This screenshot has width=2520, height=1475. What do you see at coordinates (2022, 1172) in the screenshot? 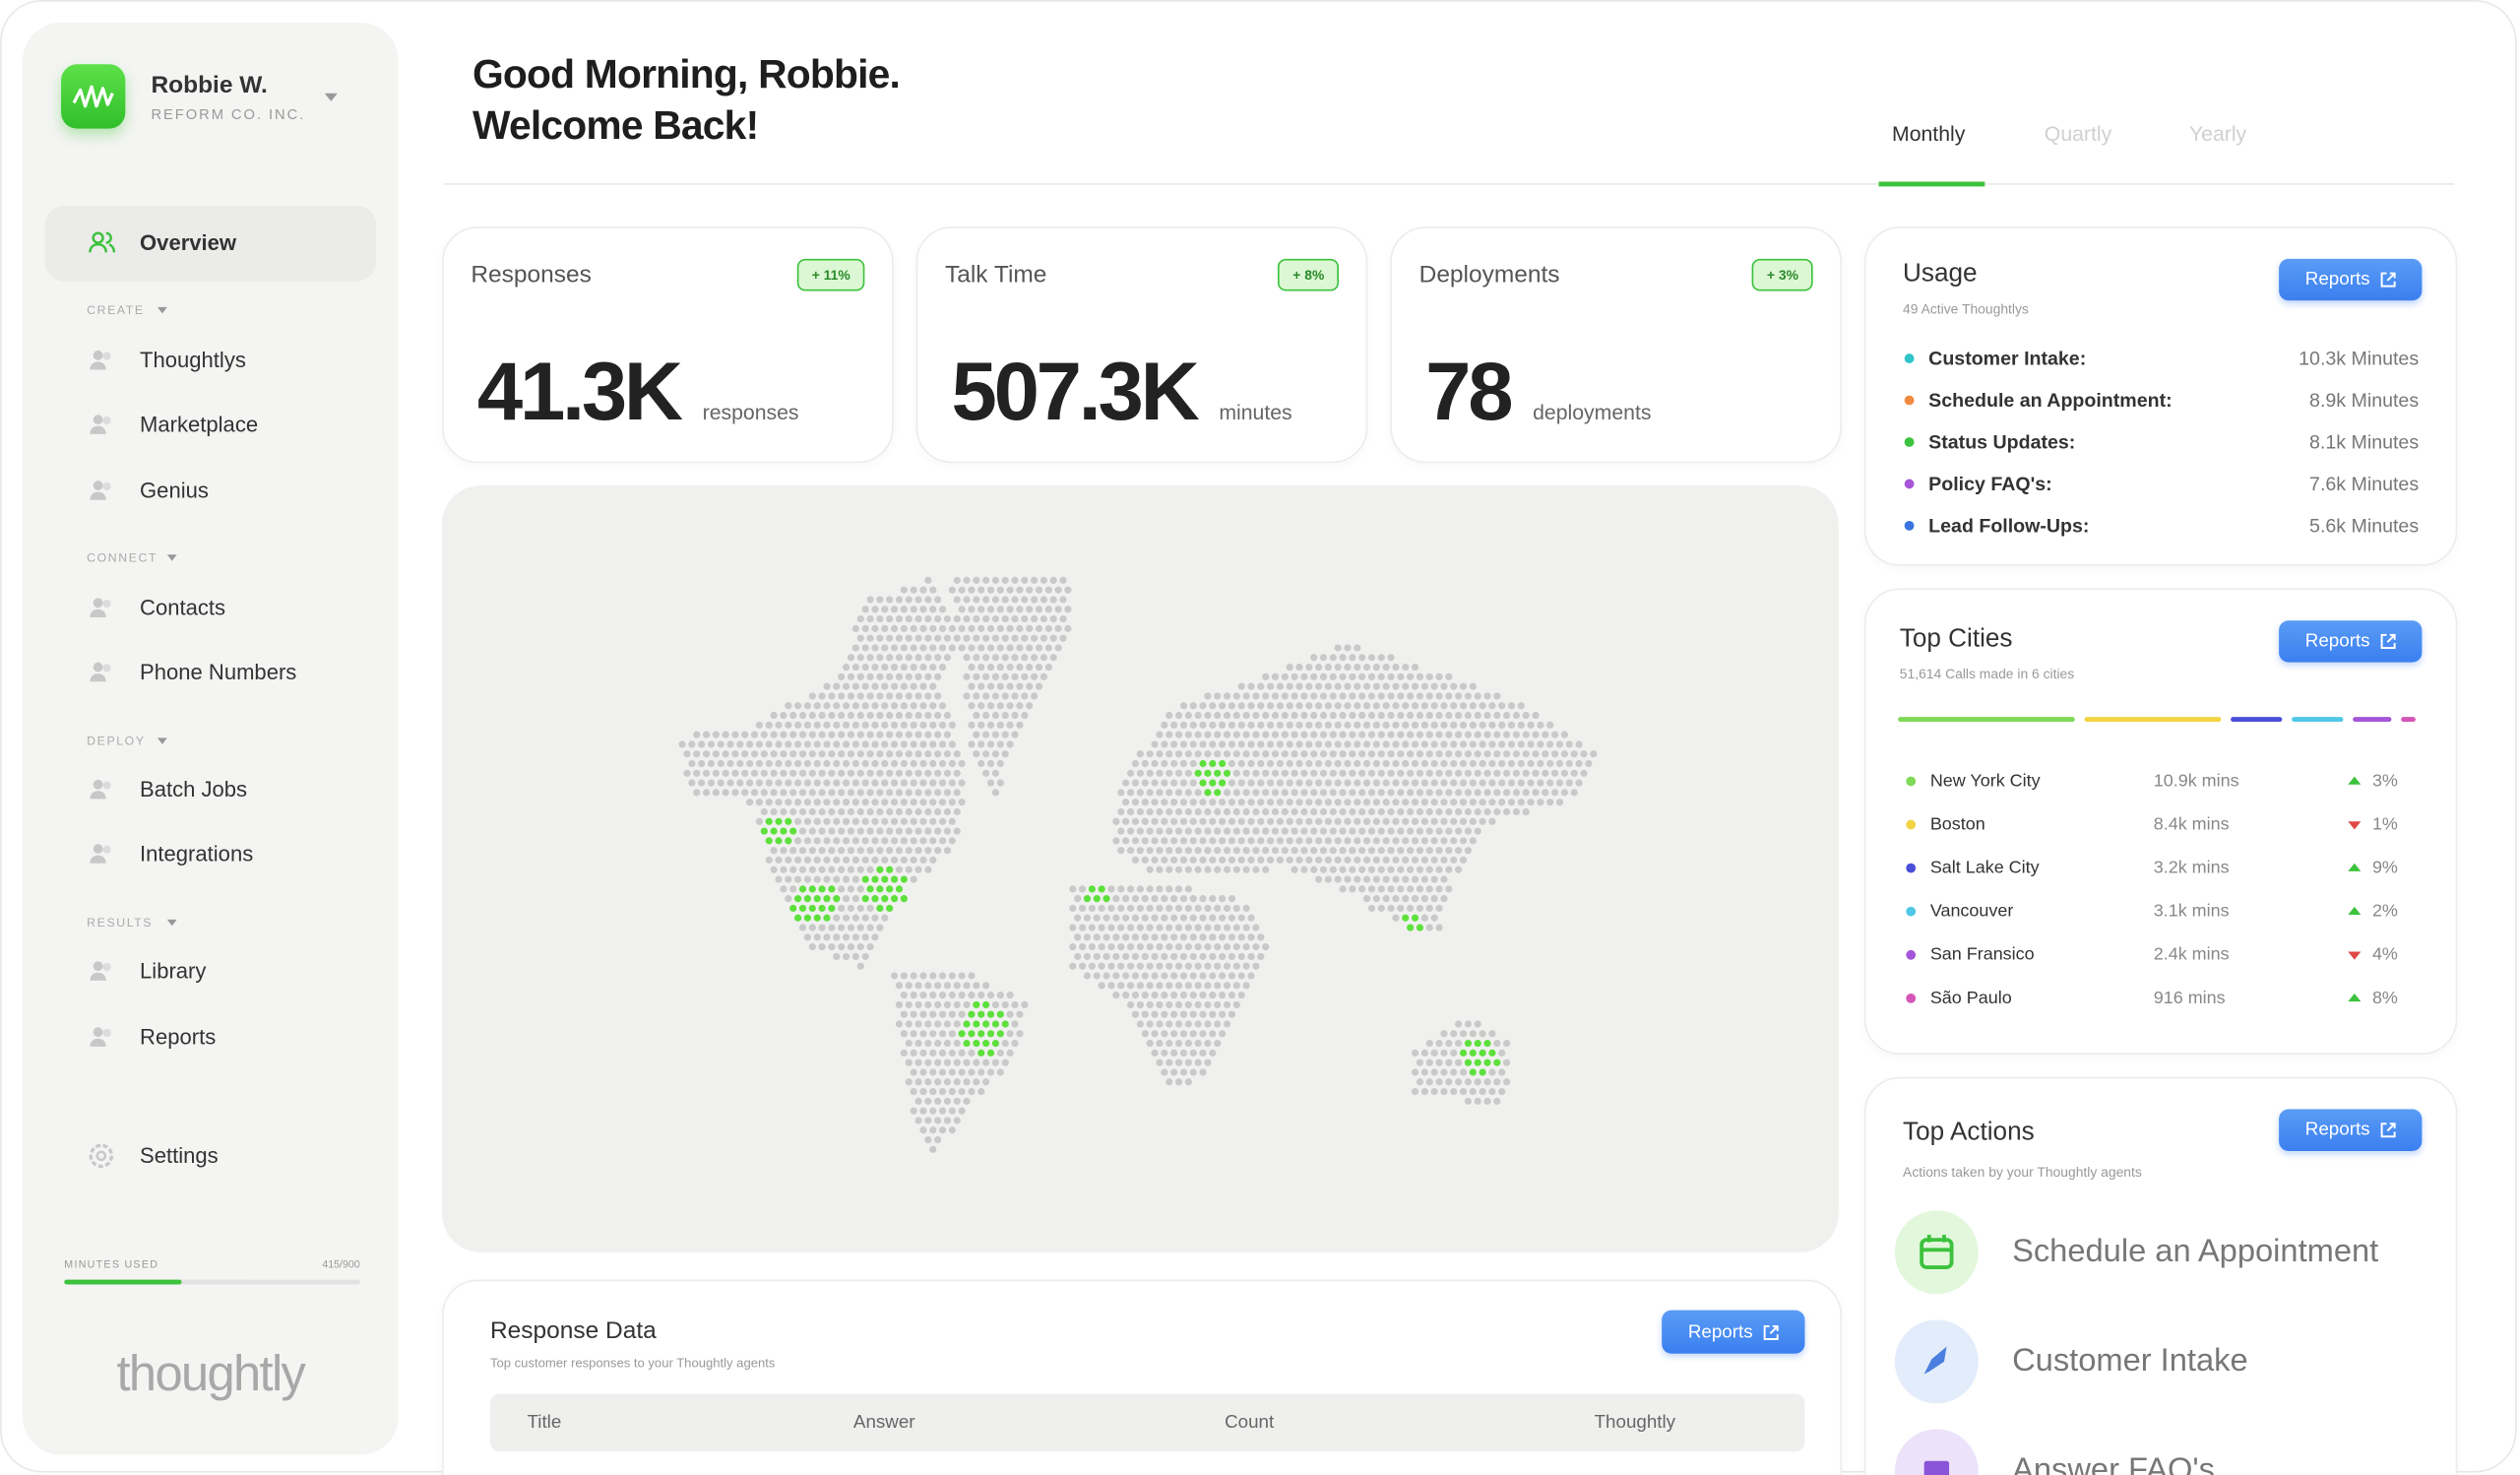
I see `panel-subtitle: Actions taken by your Thoughtly agents` at bounding box center [2022, 1172].